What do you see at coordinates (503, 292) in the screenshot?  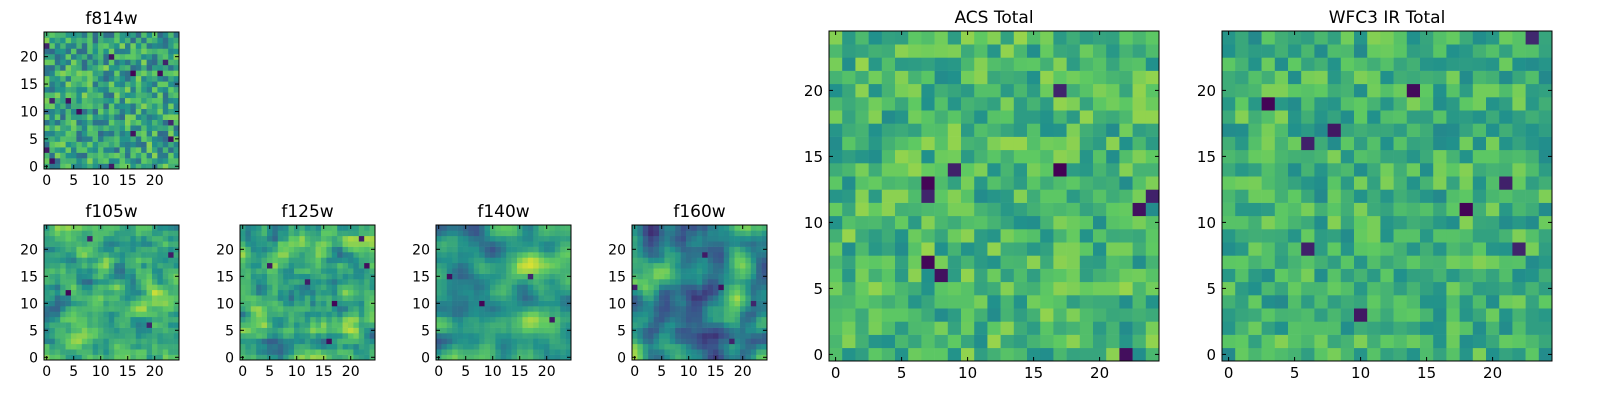 I see `axes-frame` at bounding box center [503, 292].